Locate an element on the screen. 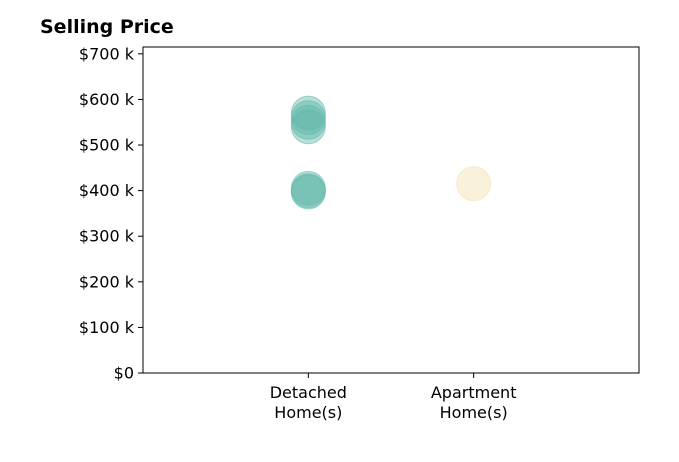  y-tick-label: $700 k is located at coordinates (107, 53).